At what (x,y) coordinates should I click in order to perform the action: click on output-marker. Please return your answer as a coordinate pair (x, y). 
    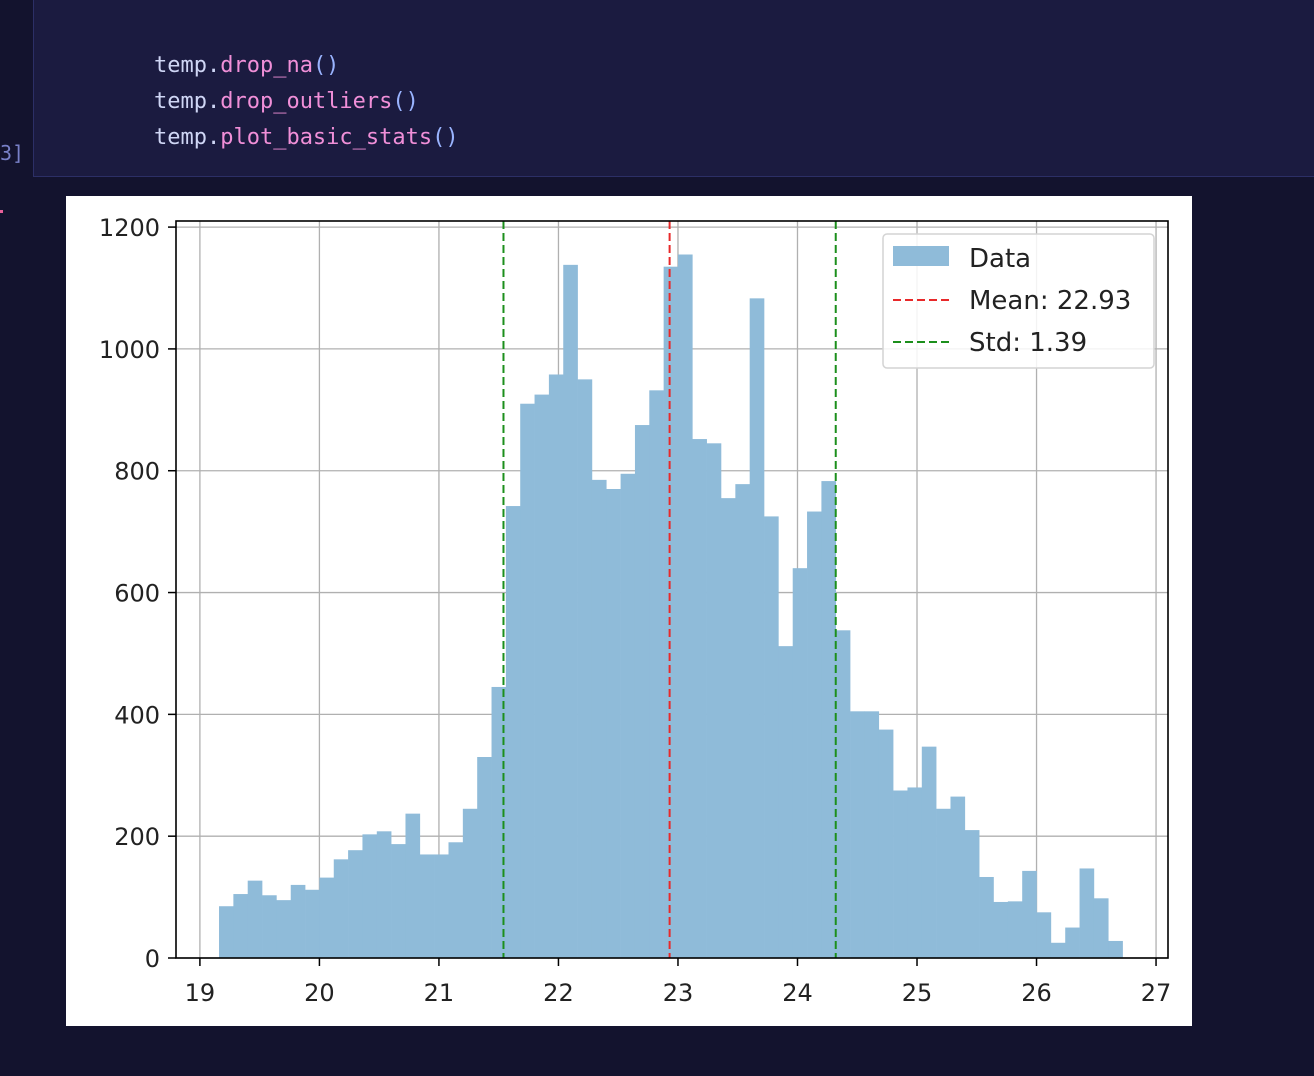
    Looking at the image, I should click on (1, 211).